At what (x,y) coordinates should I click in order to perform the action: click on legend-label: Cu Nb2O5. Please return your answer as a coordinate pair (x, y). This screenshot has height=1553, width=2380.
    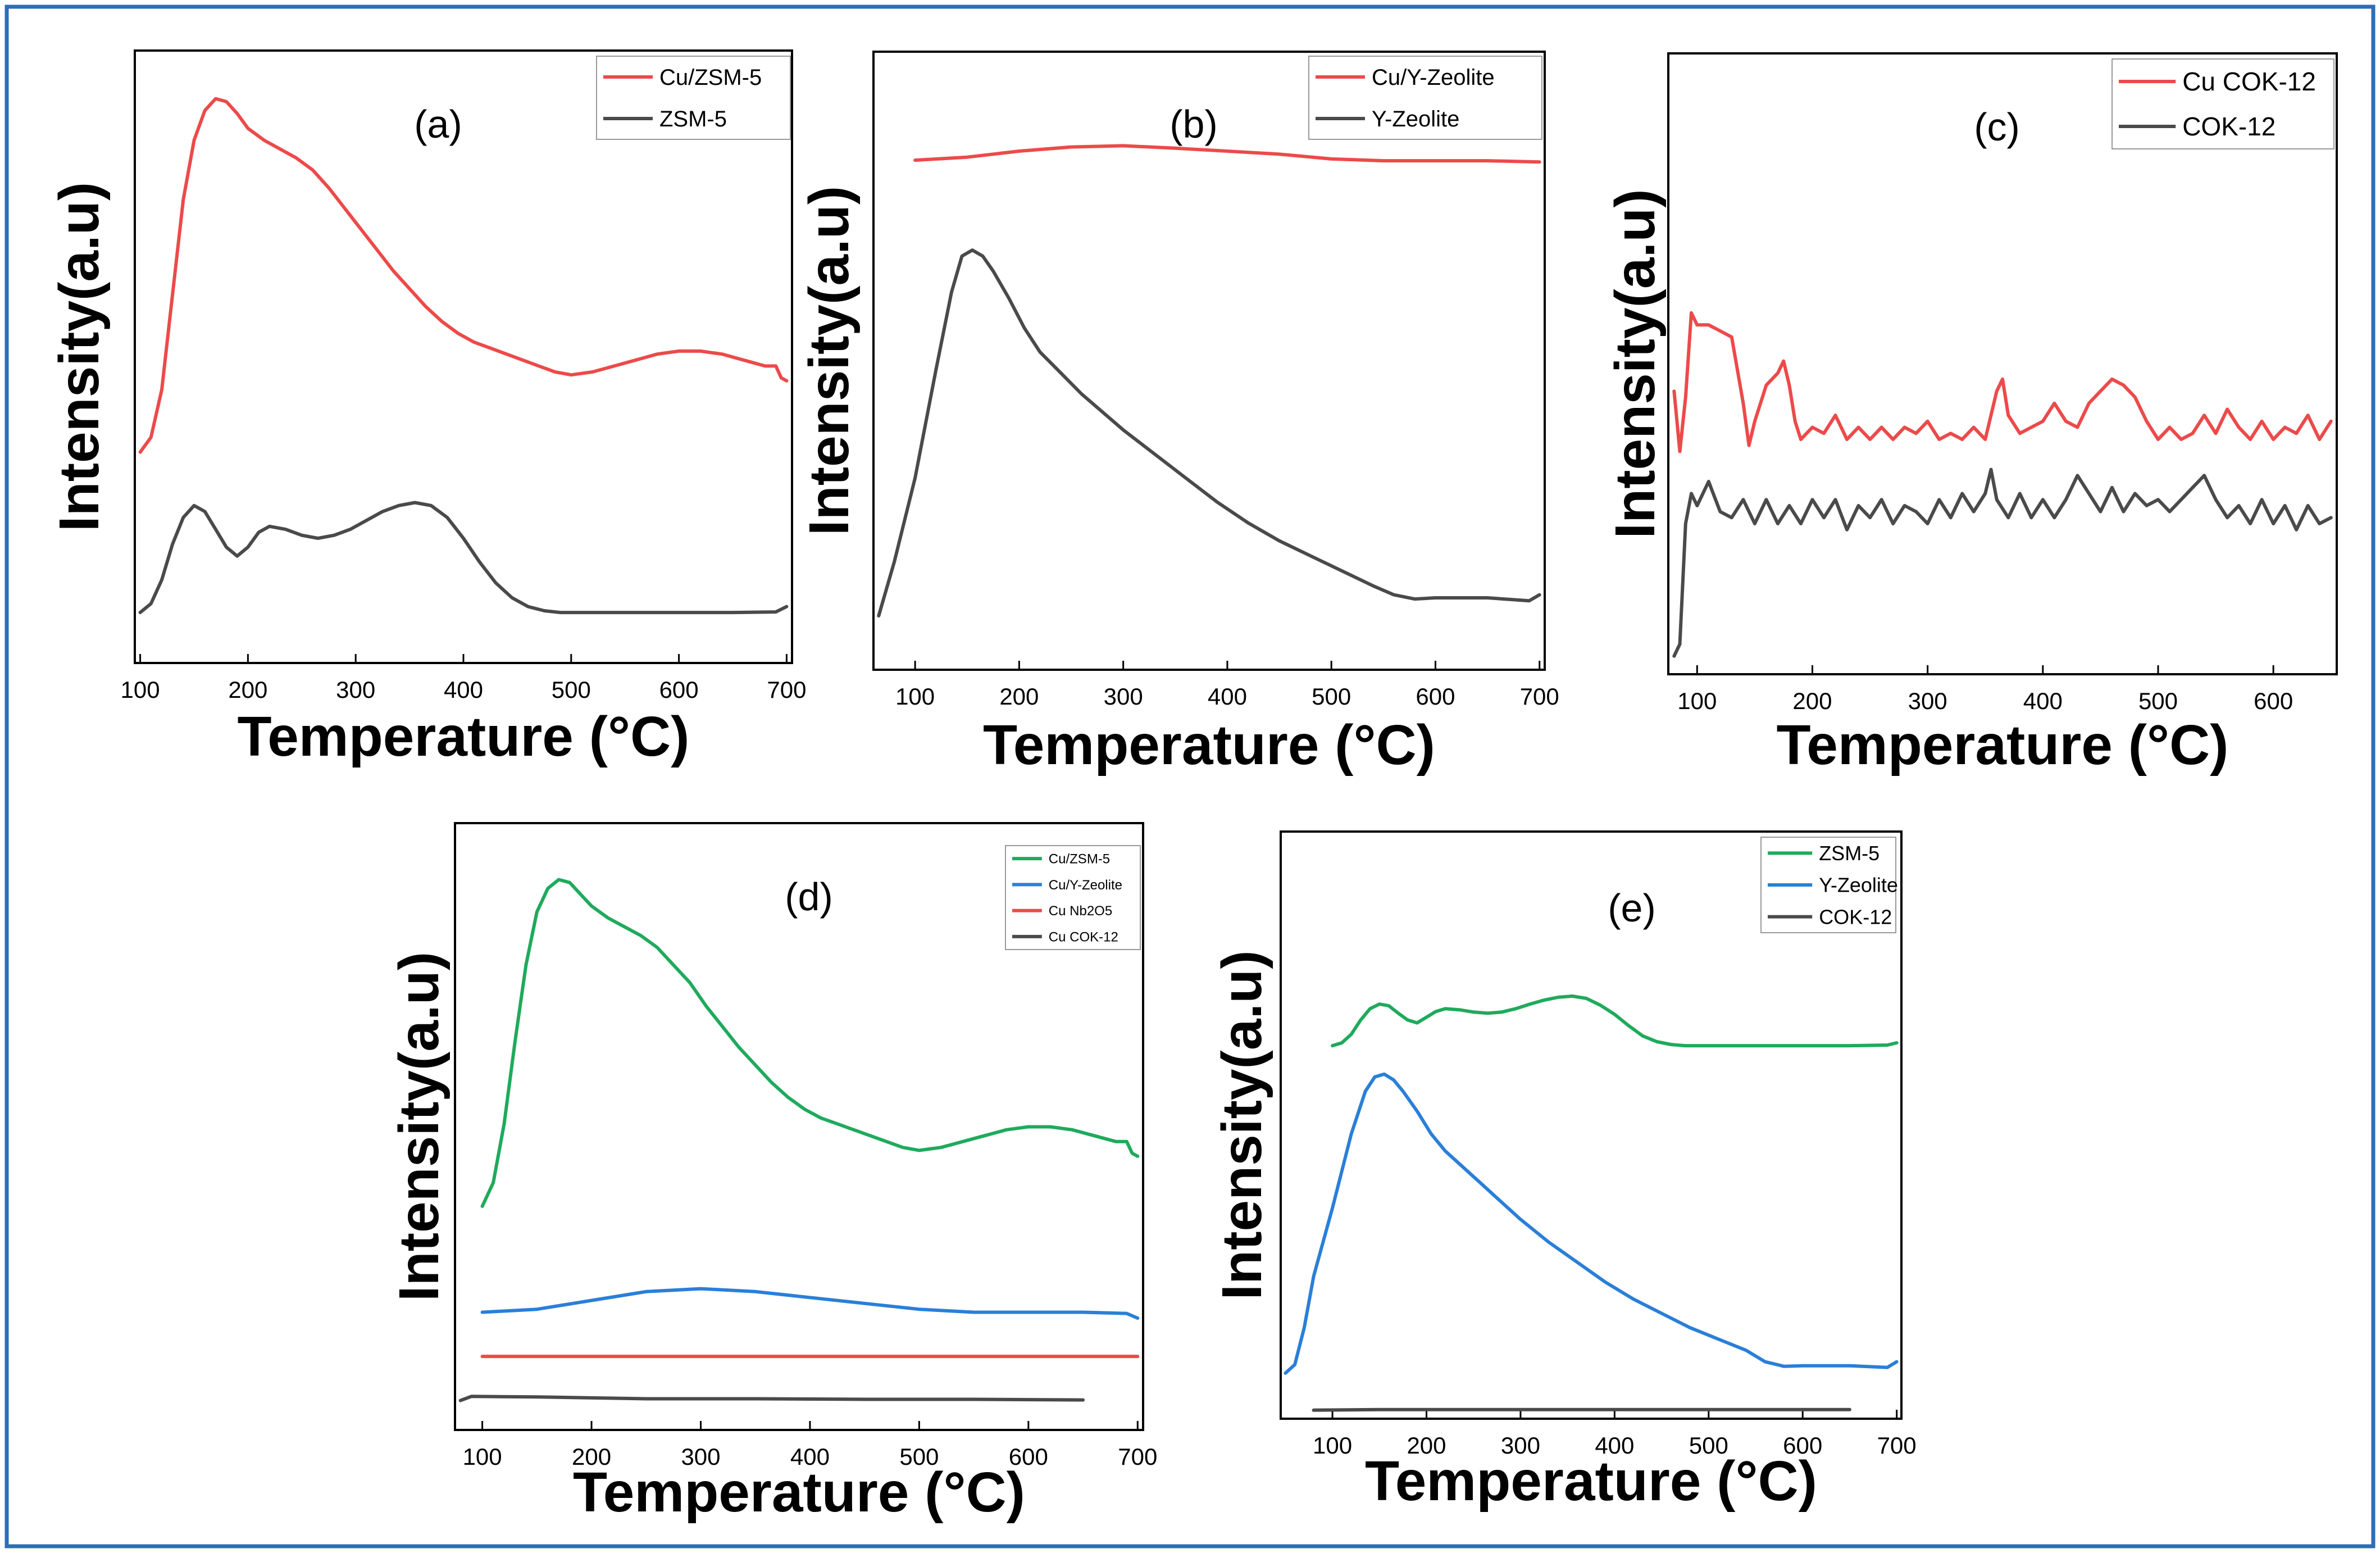
    Looking at the image, I should click on (1080, 911).